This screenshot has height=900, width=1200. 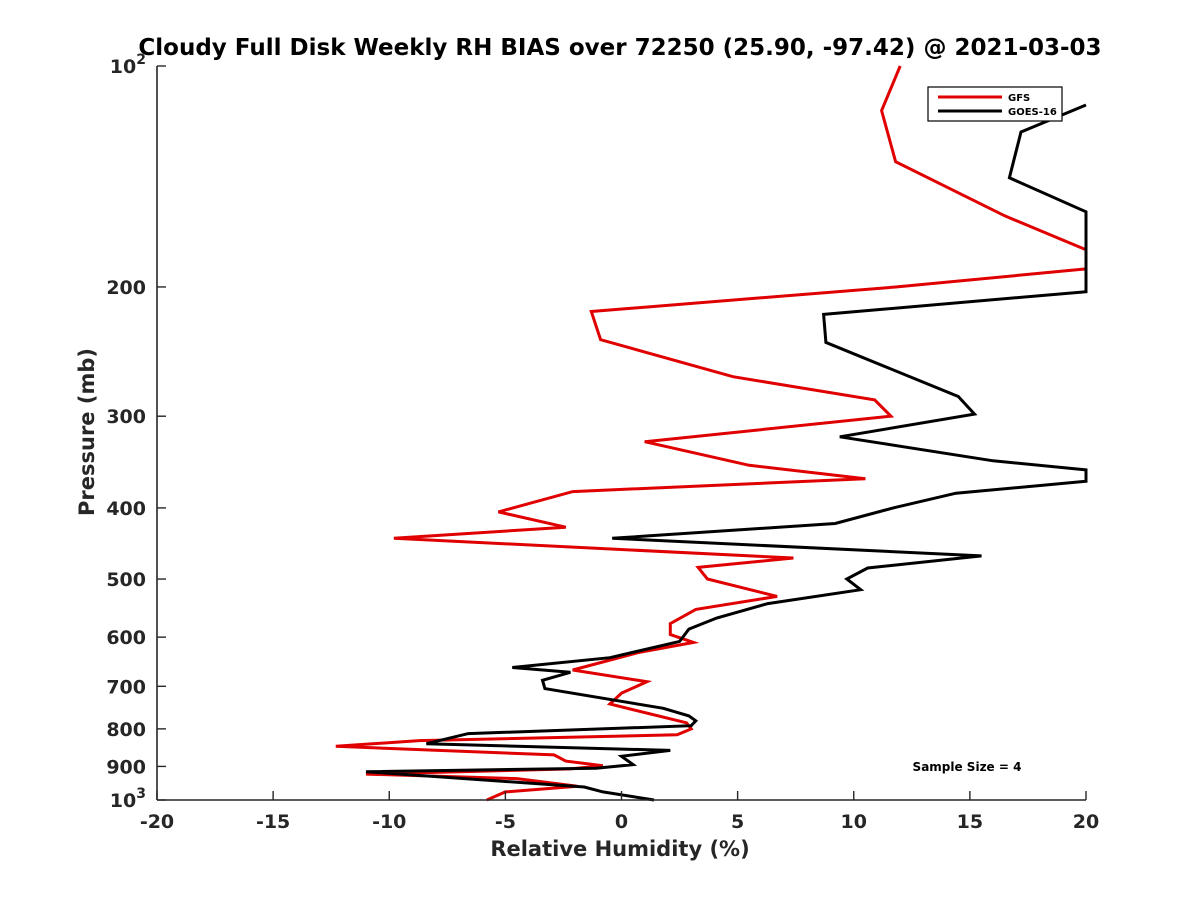 What do you see at coordinates (126, 509) in the screenshot?
I see `y-tick-label: 400` at bounding box center [126, 509].